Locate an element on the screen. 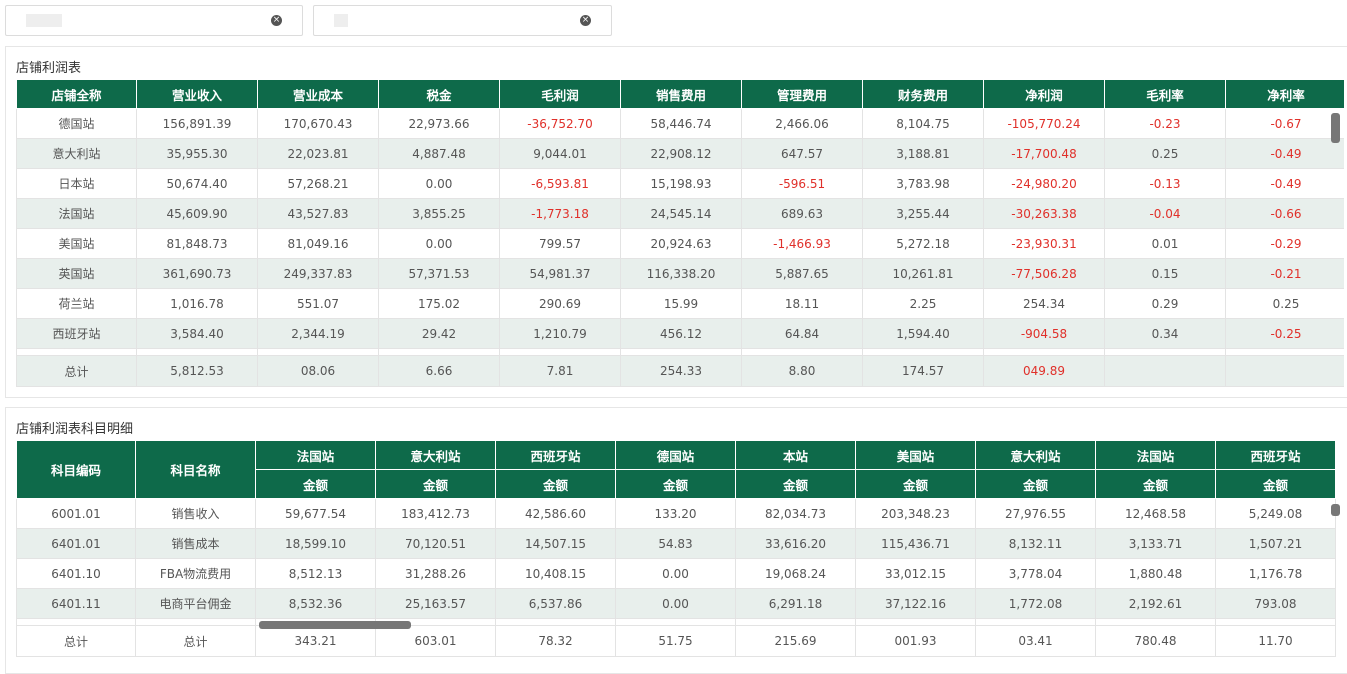 The height and width of the screenshot is (674, 1347). table-cell: 35,955.30 is located at coordinates (197, 153).